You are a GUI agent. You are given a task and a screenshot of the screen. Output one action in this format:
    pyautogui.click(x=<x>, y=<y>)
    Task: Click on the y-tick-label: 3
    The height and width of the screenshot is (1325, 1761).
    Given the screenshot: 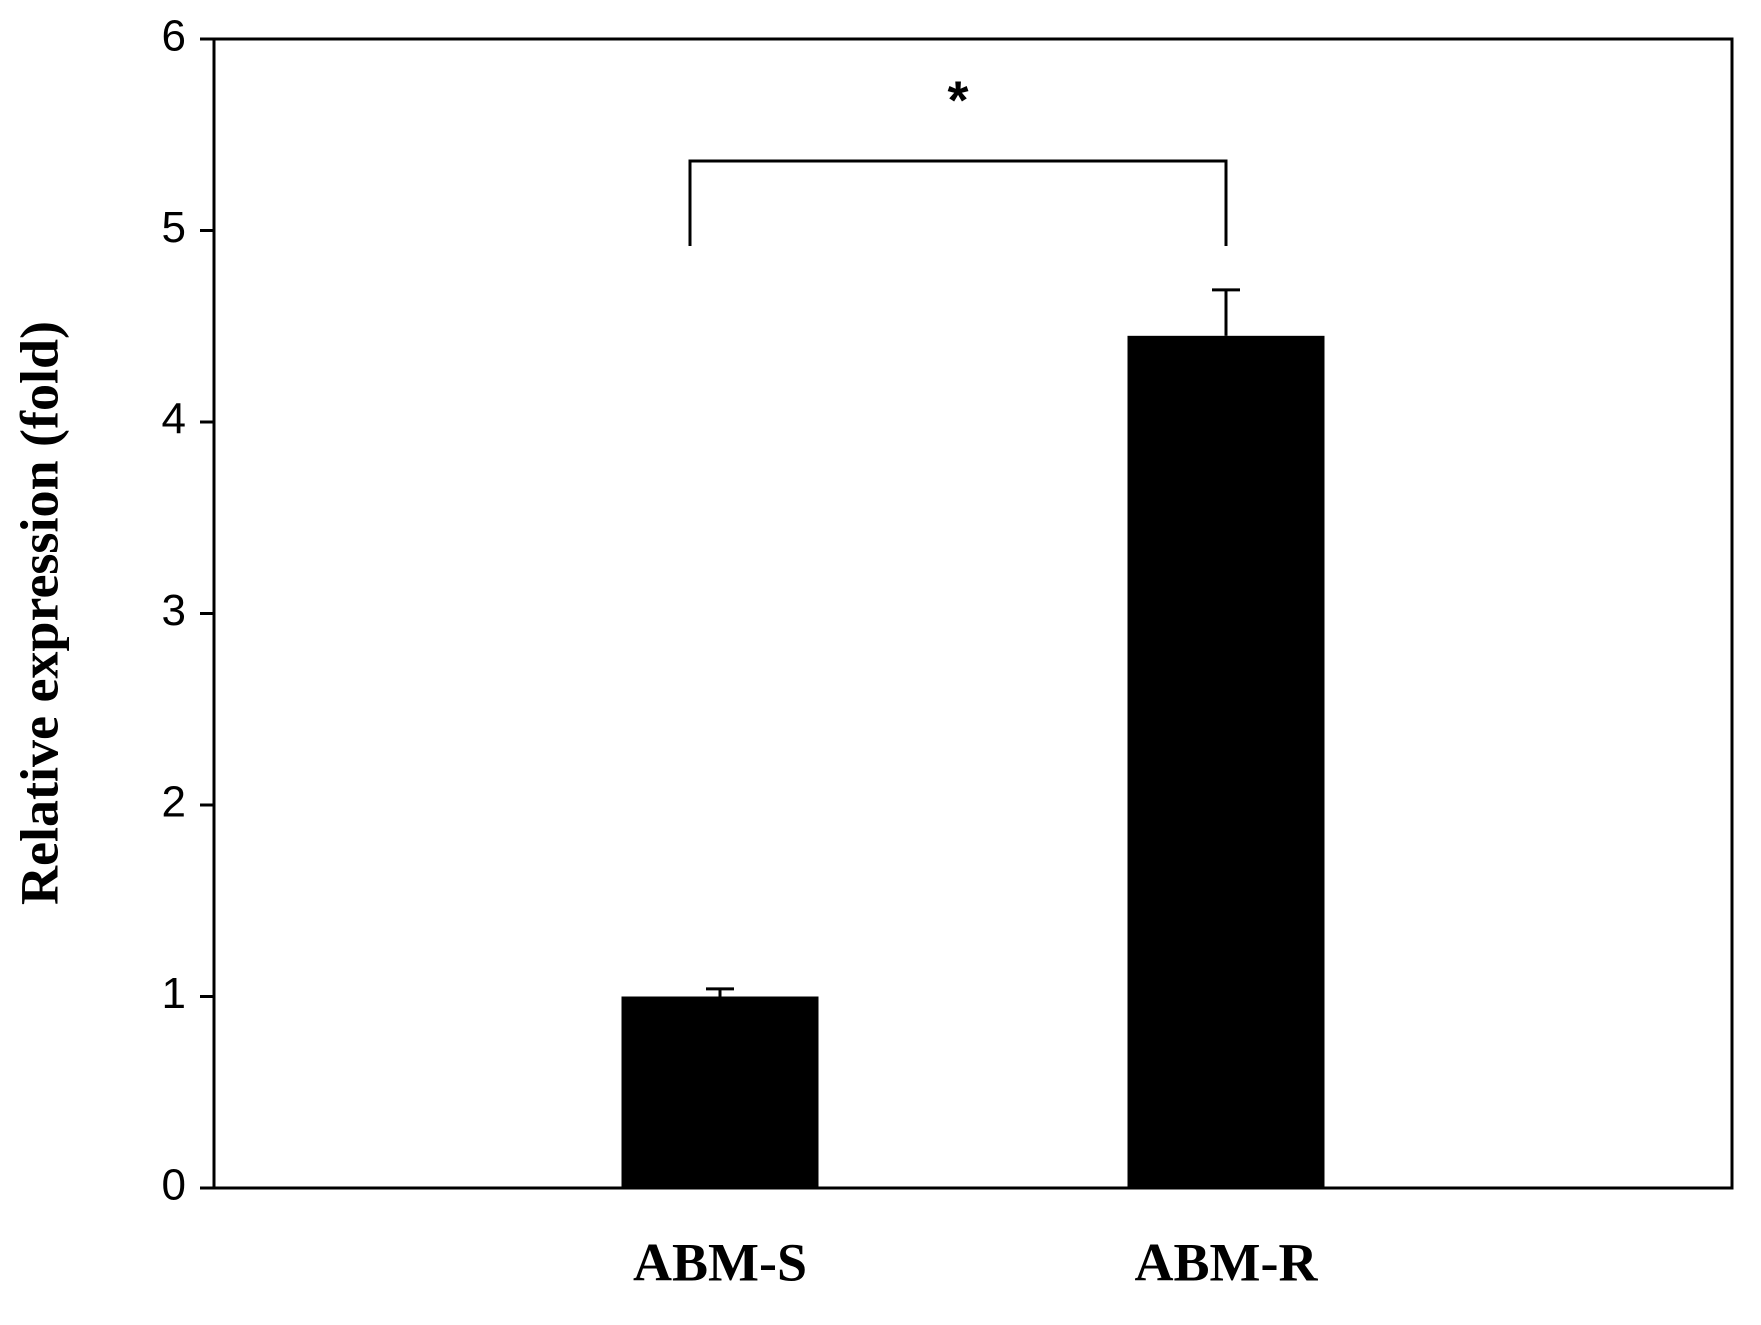 What is the action you would take?
    pyautogui.click(x=174, y=610)
    